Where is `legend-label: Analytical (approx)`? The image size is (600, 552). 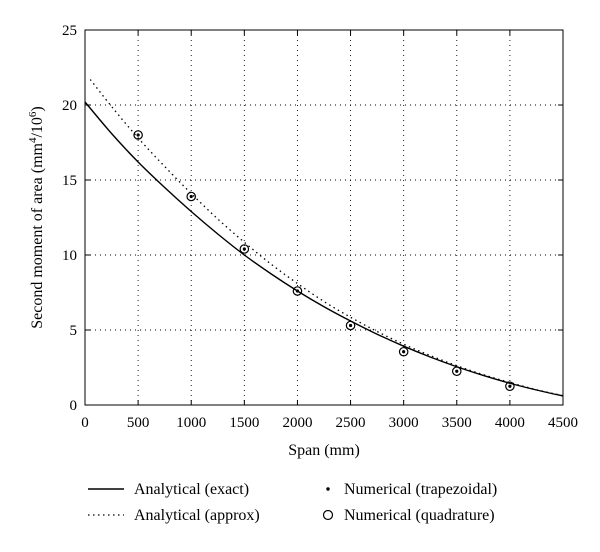
legend-label: Analytical (approx) is located at coordinates (197, 515).